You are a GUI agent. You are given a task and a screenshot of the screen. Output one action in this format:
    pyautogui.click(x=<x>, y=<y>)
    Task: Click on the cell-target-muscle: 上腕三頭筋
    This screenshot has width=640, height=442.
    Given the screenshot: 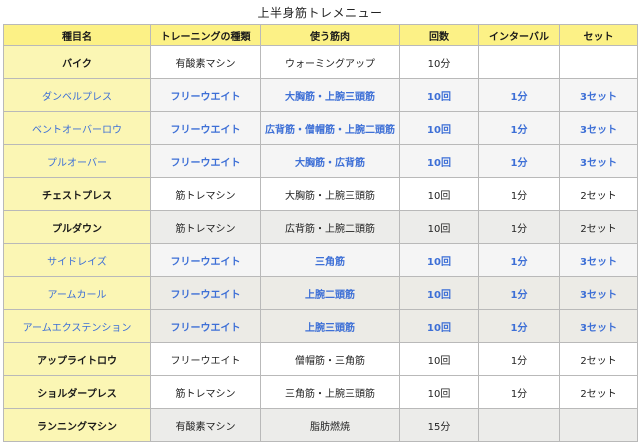 What is the action you would take?
    pyautogui.click(x=330, y=326)
    